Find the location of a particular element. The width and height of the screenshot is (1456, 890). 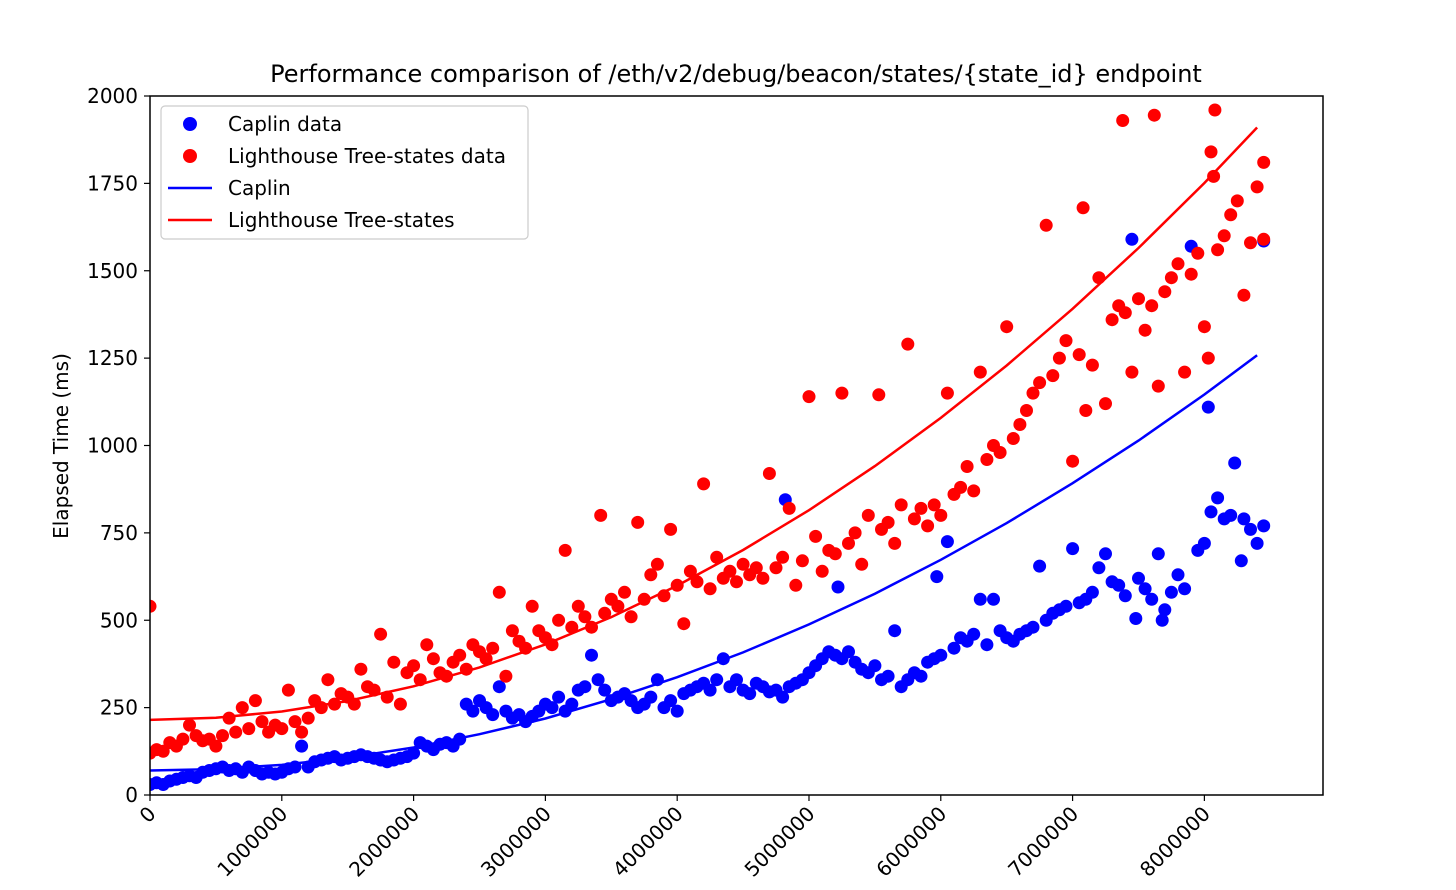

y-tick-label: 500 is located at coordinates (119, 620).